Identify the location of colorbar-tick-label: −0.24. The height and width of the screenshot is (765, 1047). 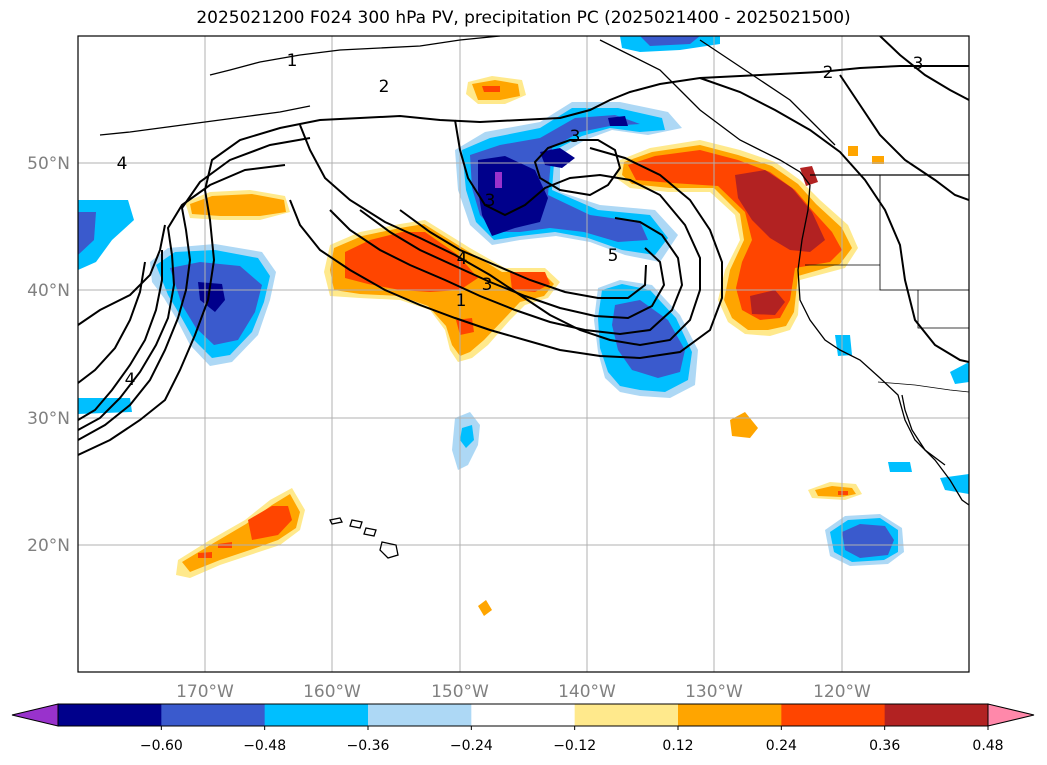
(471, 746).